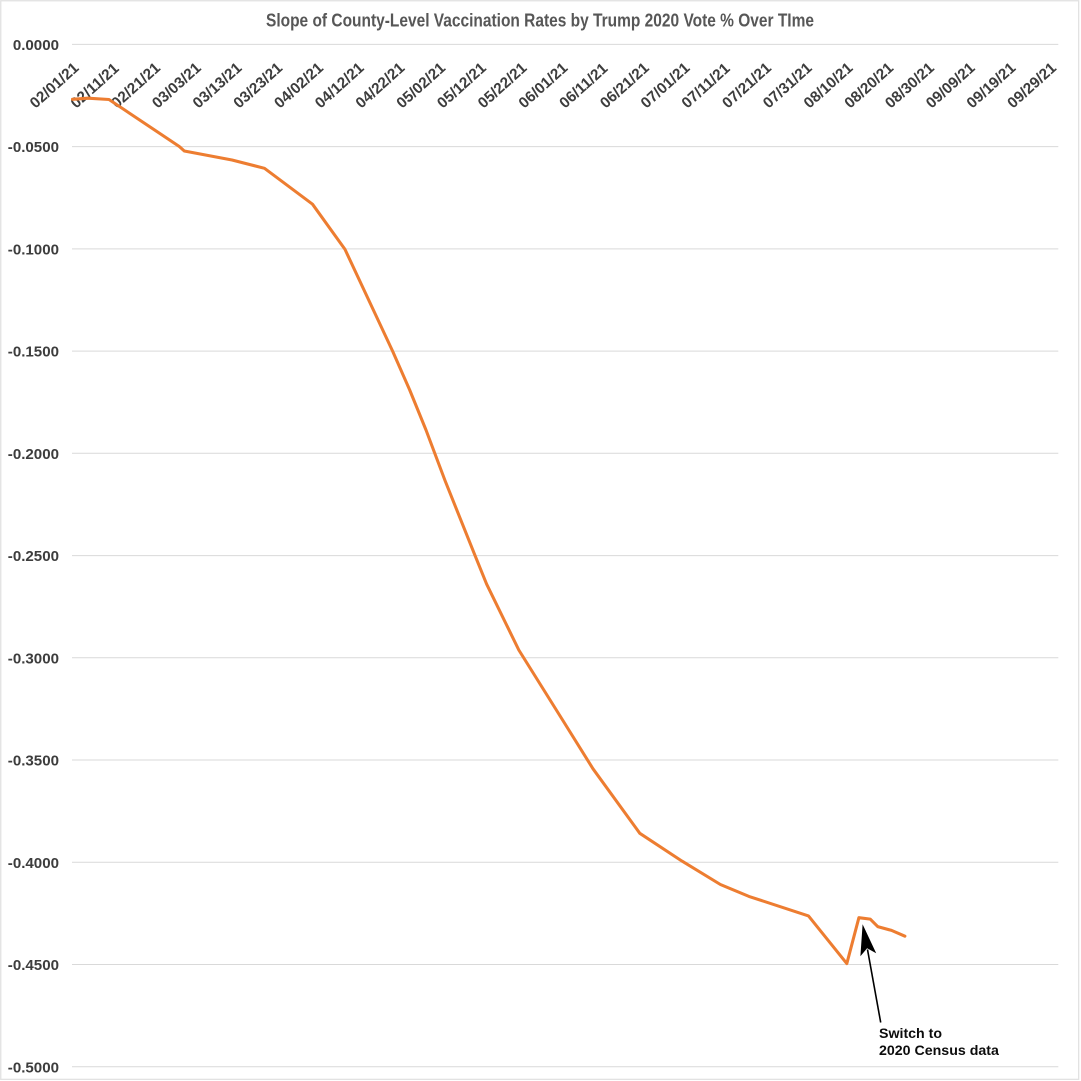  What do you see at coordinates (33, 147) in the screenshot?
I see `svg-text: -0.0500` at bounding box center [33, 147].